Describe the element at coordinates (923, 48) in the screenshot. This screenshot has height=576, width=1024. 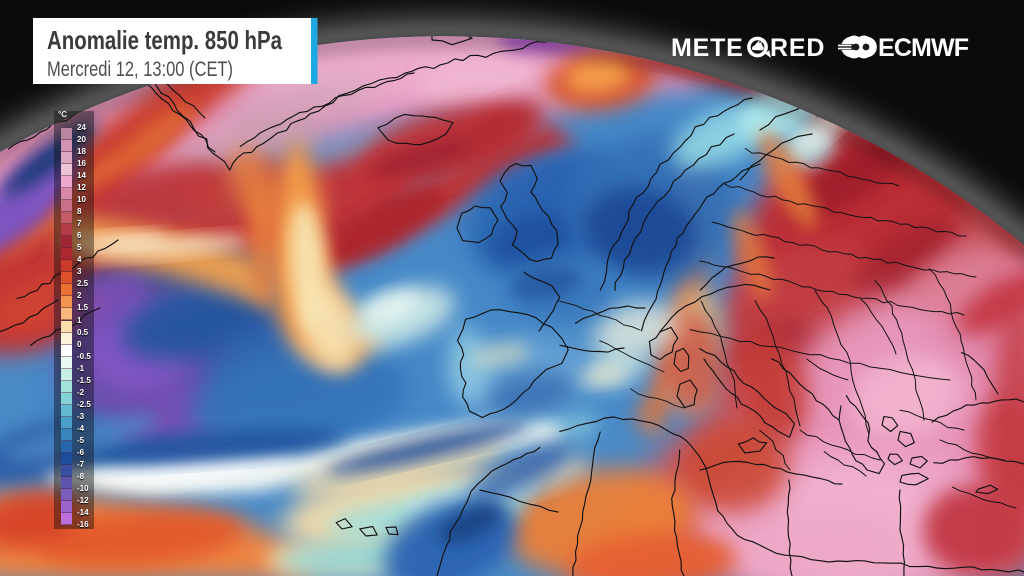
I see `svg-text: ECMWF` at that location.